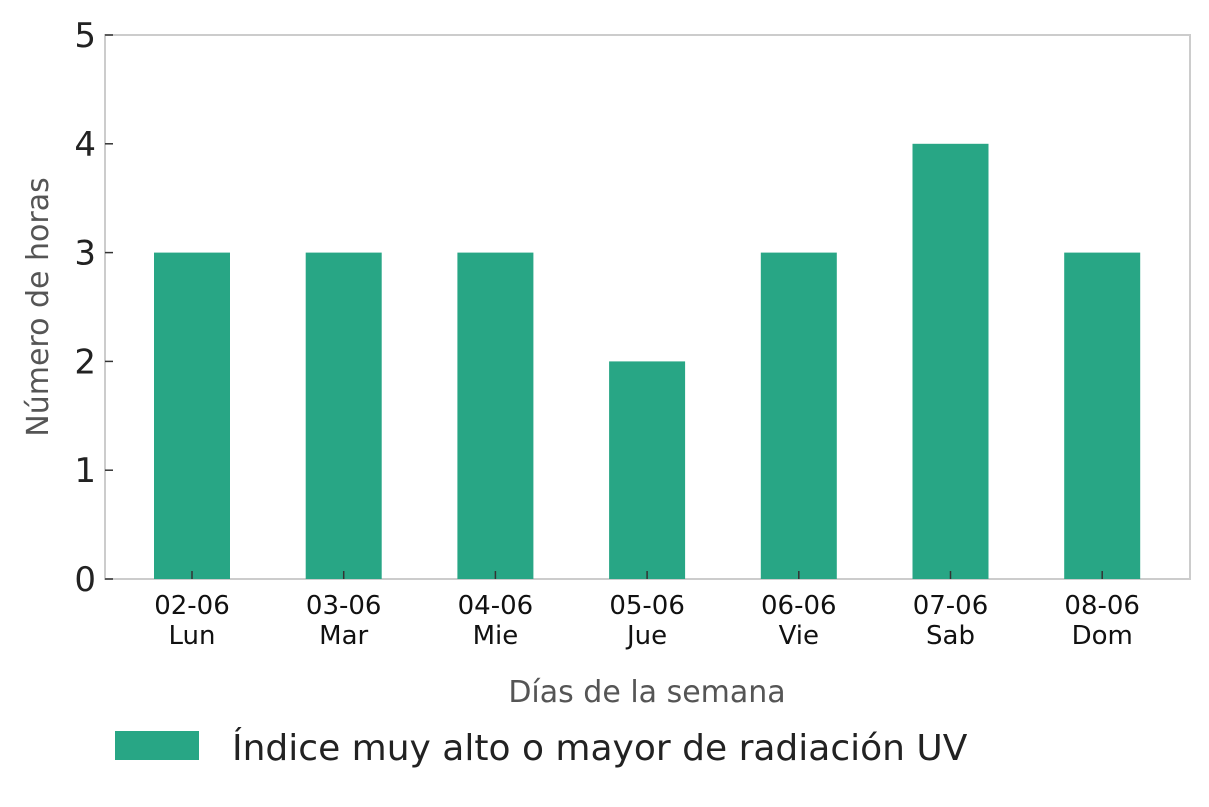 This screenshot has height=807, width=1209. I want to click on legend: Índice muy alto o mayor de radiación UV, so click(541, 748).